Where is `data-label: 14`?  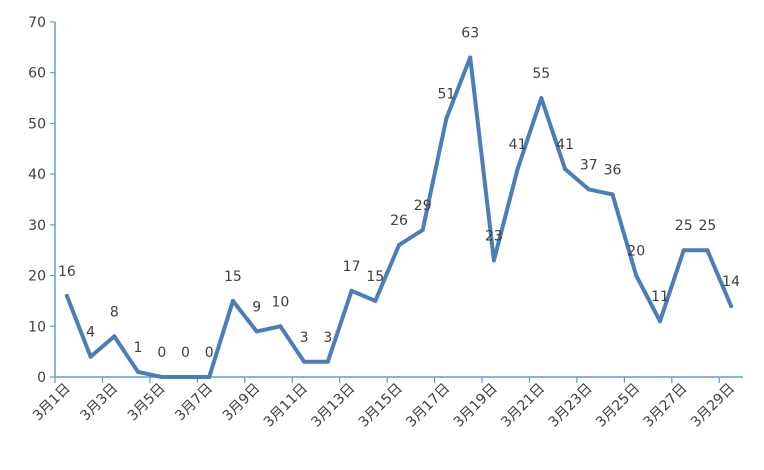 data-label: 14 is located at coordinates (731, 282).